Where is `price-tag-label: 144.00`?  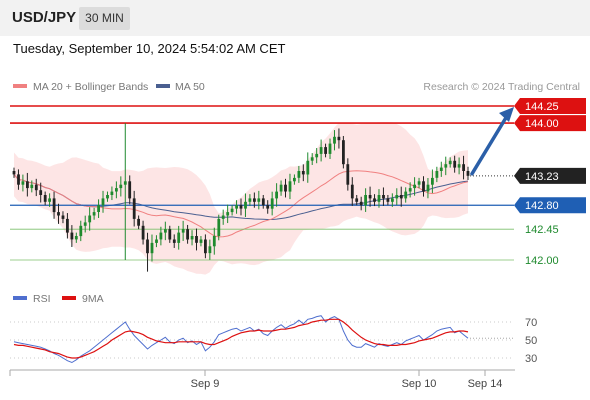
price-tag-label: 144.00 is located at coordinates (542, 124).